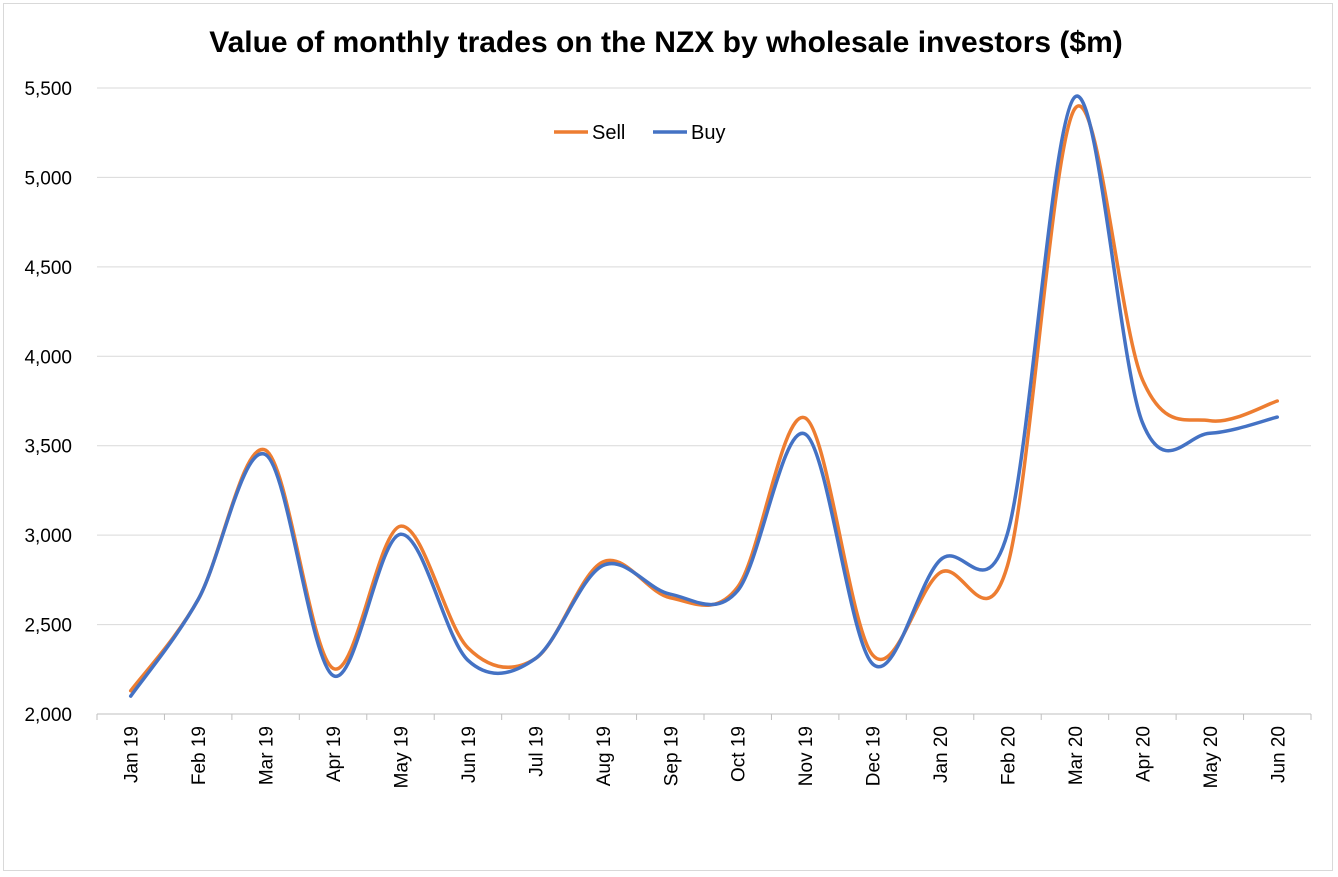 The image size is (1338, 877). I want to click on y-tick-label: 2,500, so click(48, 626).